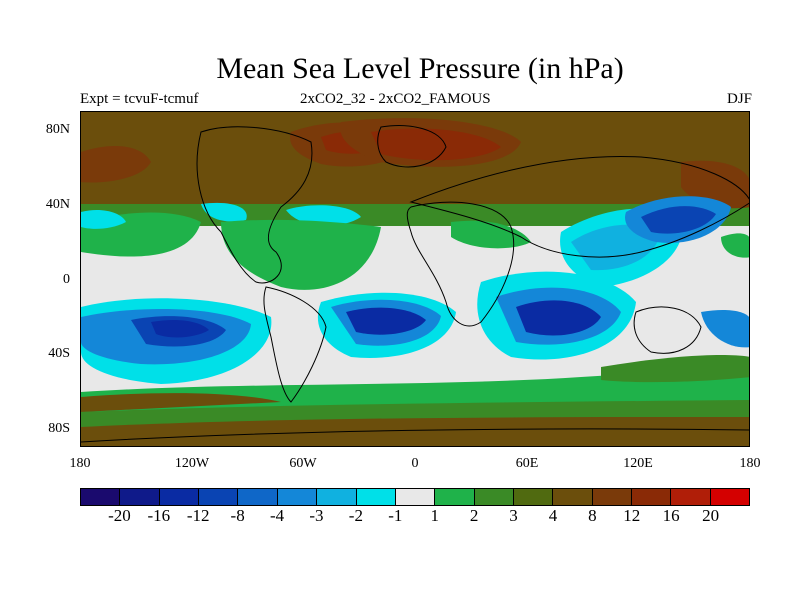  I want to click on indian-ocean-low-core, so click(558, 318).